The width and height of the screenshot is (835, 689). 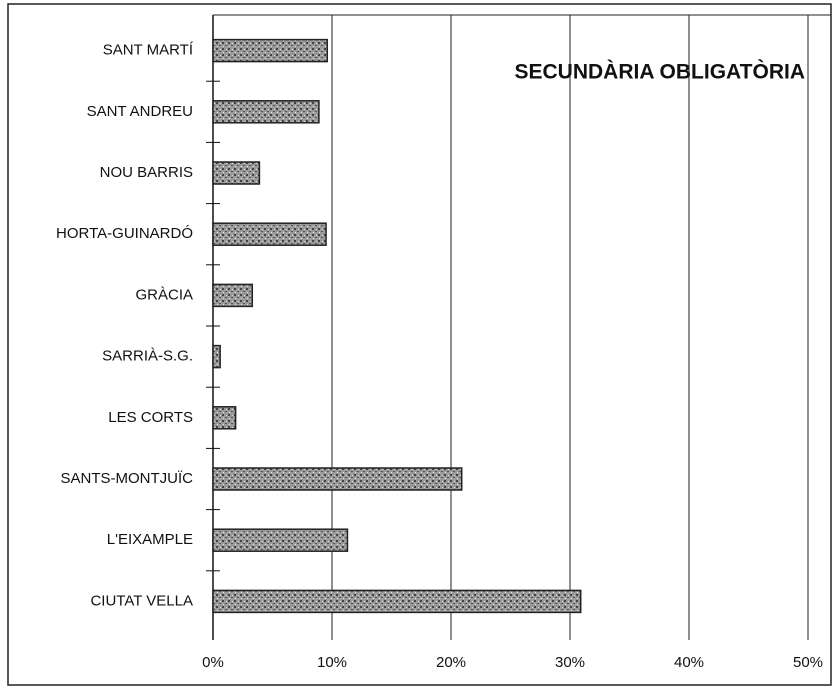 What do you see at coordinates (148, 50) in the screenshot?
I see `y-tick-label: SANT MARTÍ` at bounding box center [148, 50].